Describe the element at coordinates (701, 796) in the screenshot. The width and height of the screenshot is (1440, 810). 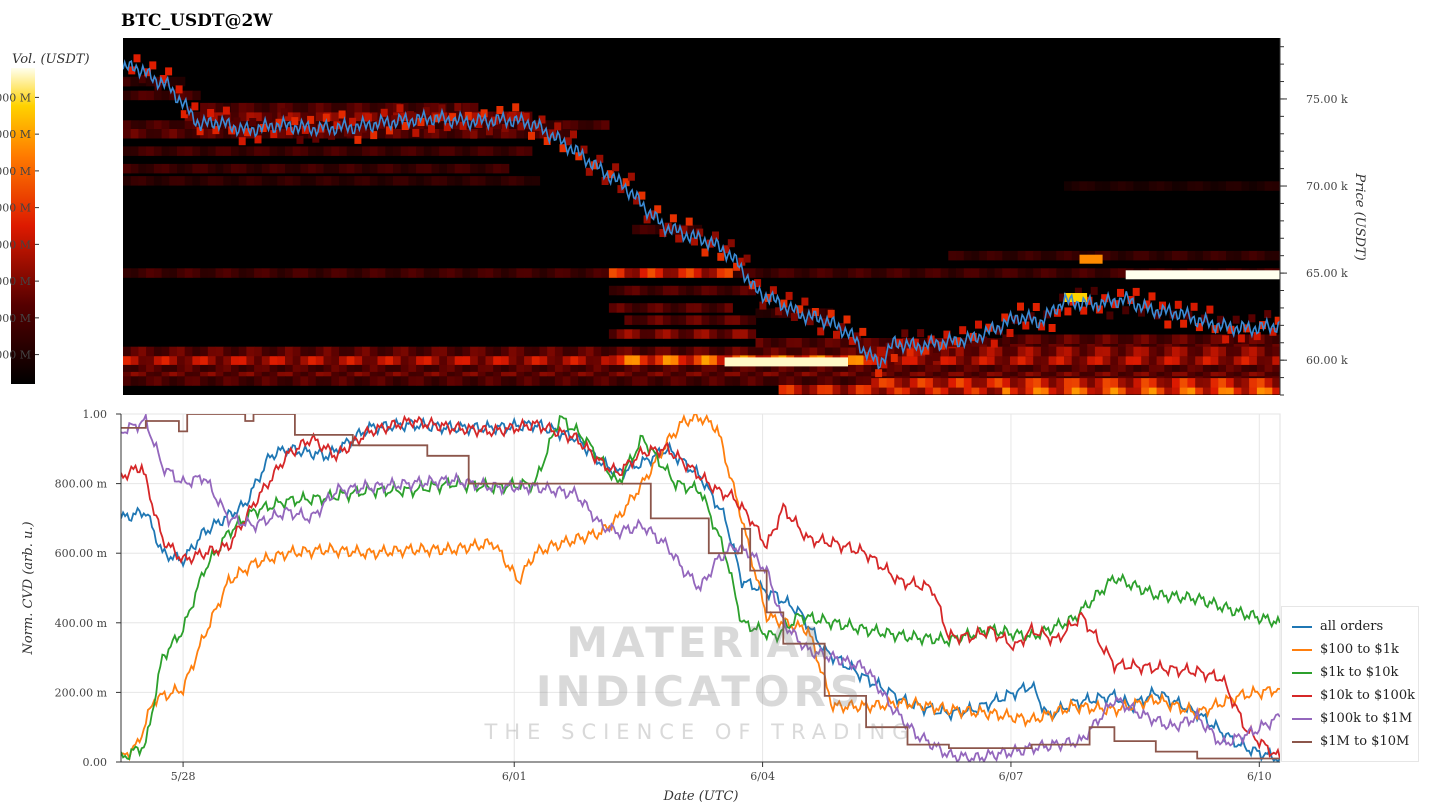
I see `date-x-label: Date (UTC)` at that location.